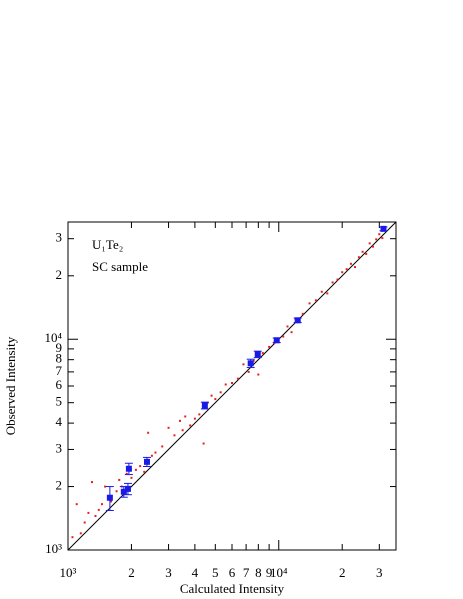 This screenshot has height=599, width=463. What do you see at coordinates (59, 370) in the screenshot?
I see `y-tick-label: 7` at bounding box center [59, 370].